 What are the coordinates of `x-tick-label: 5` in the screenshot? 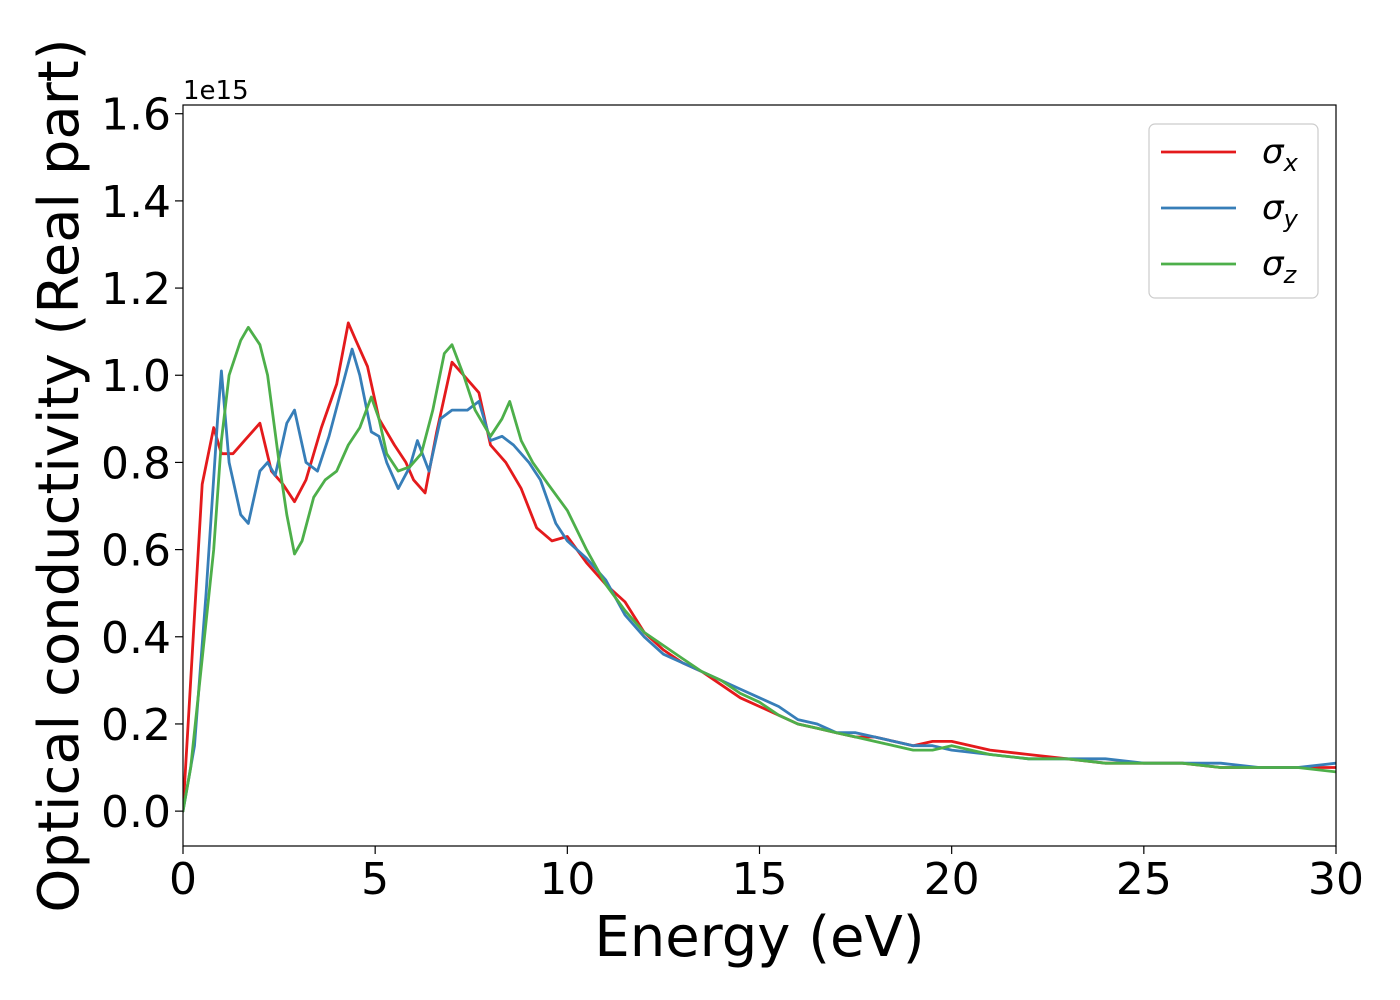 It's located at (375, 879).